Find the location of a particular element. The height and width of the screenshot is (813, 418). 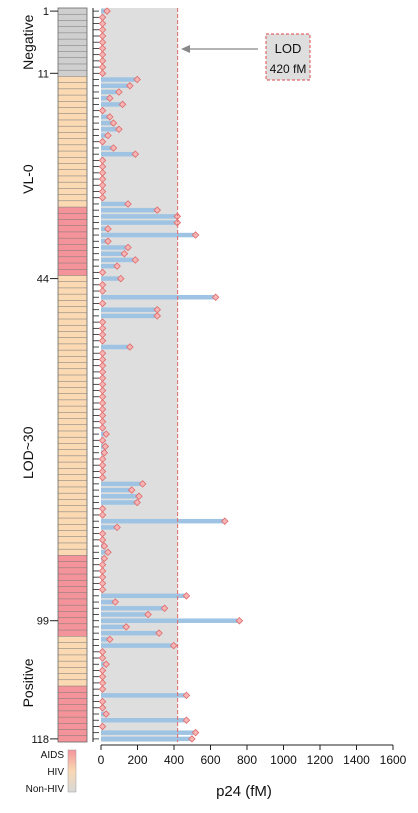

group-label: VL-0 is located at coordinates (28, 179).